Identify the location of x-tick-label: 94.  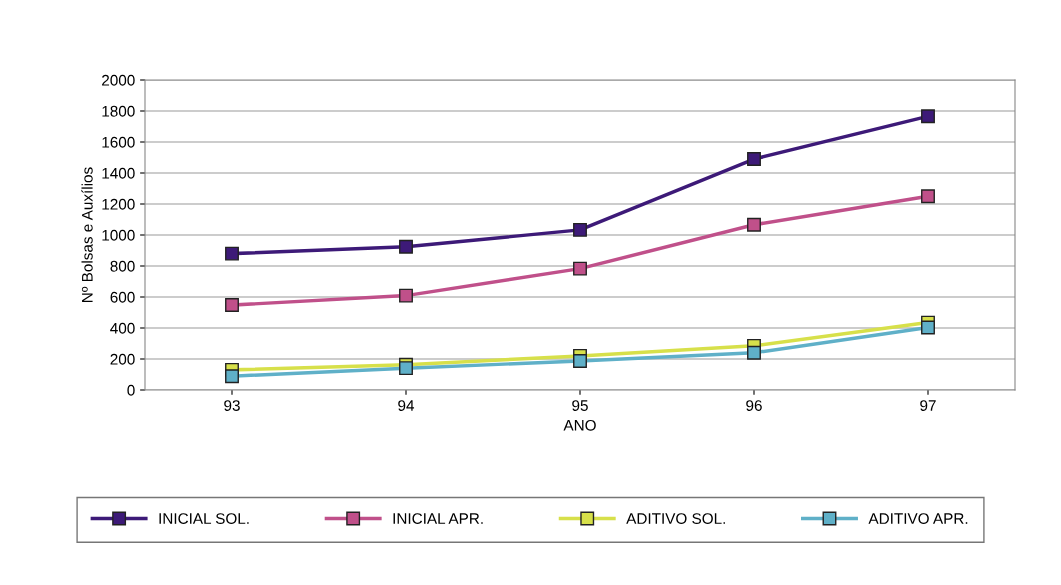
(406, 405).